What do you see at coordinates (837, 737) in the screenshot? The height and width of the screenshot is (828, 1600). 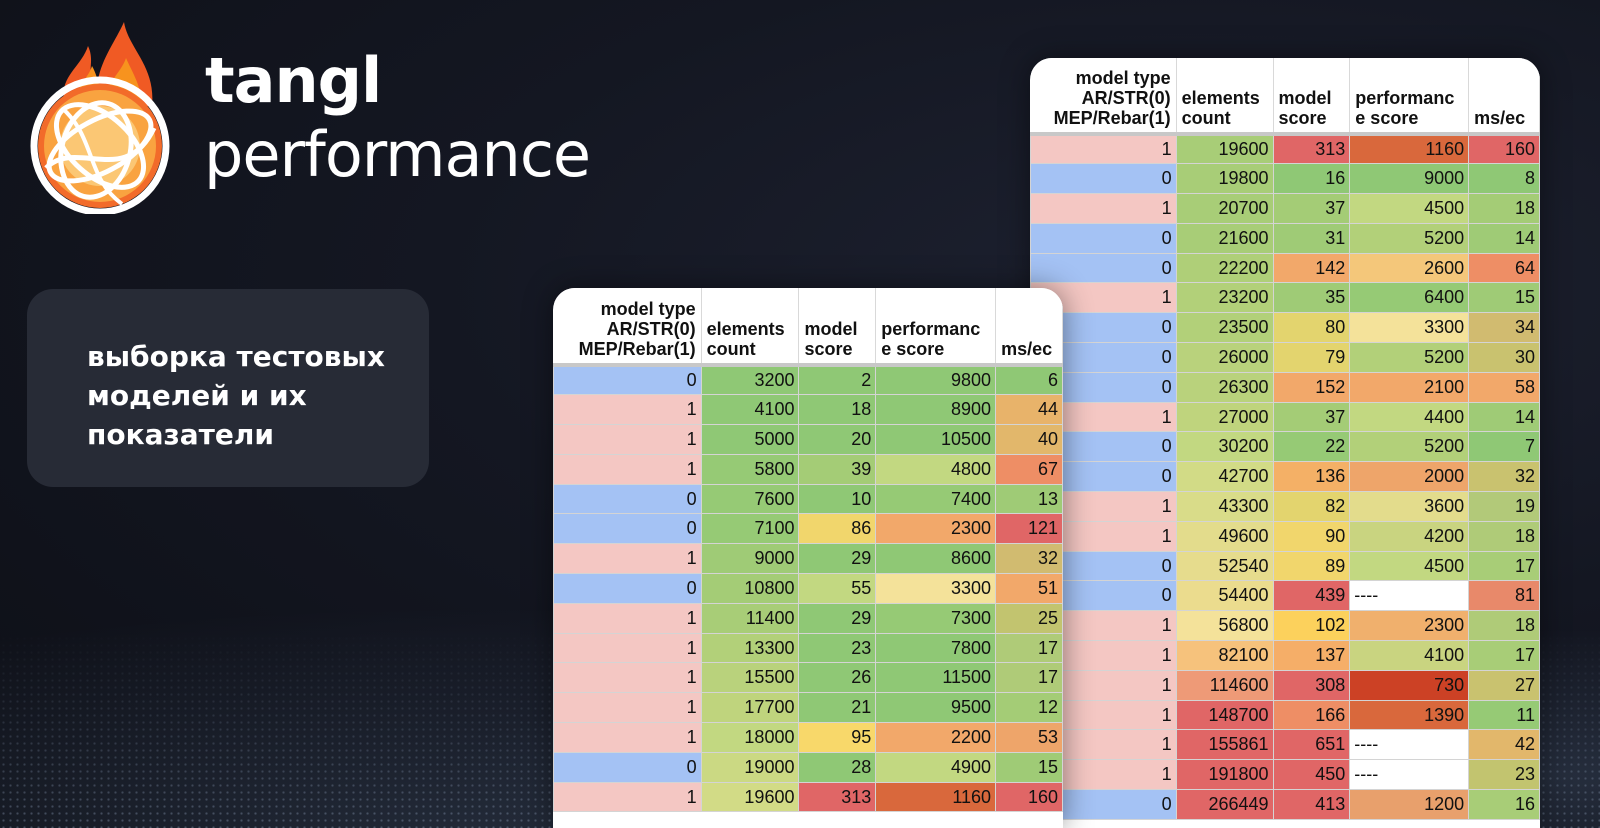 I see `table-cell: 95` at bounding box center [837, 737].